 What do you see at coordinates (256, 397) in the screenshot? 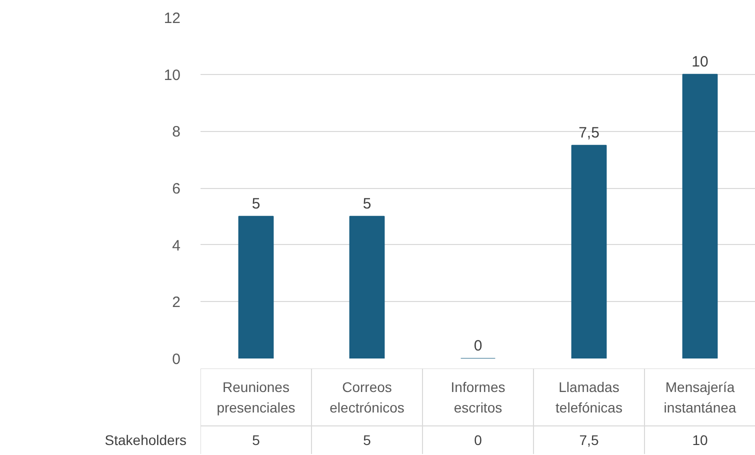
I see `x-tick-label: Reuniones presenciales` at bounding box center [256, 397].